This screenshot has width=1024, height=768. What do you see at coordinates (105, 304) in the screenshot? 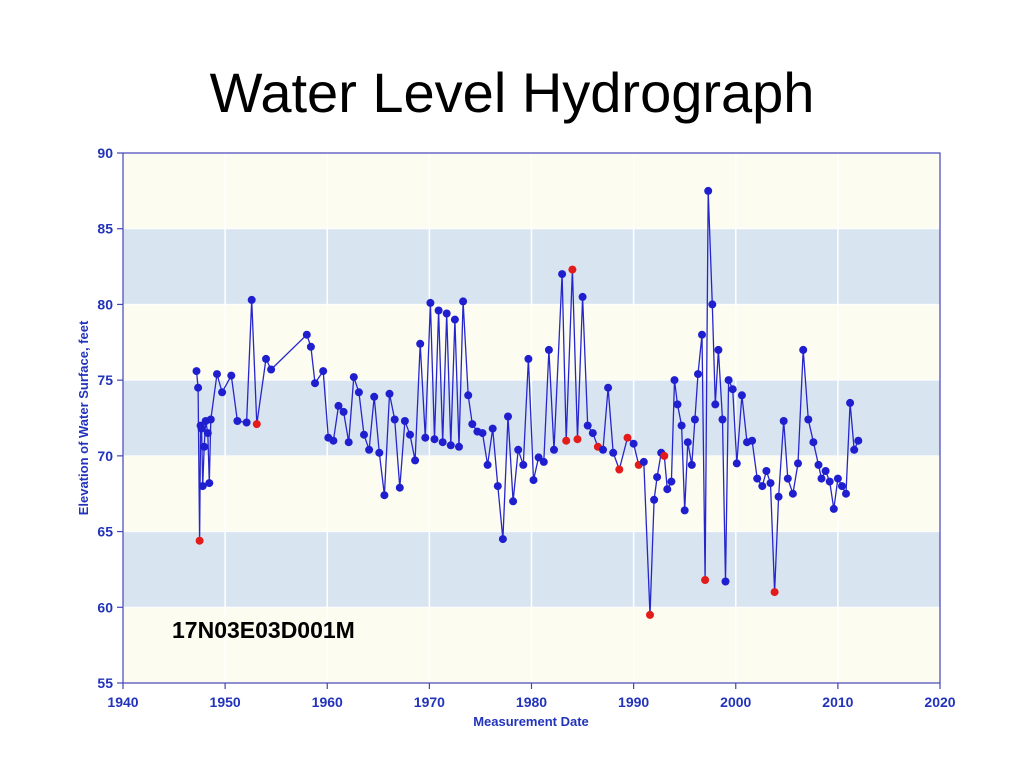
I see `y-tick-label: 80` at bounding box center [105, 304].